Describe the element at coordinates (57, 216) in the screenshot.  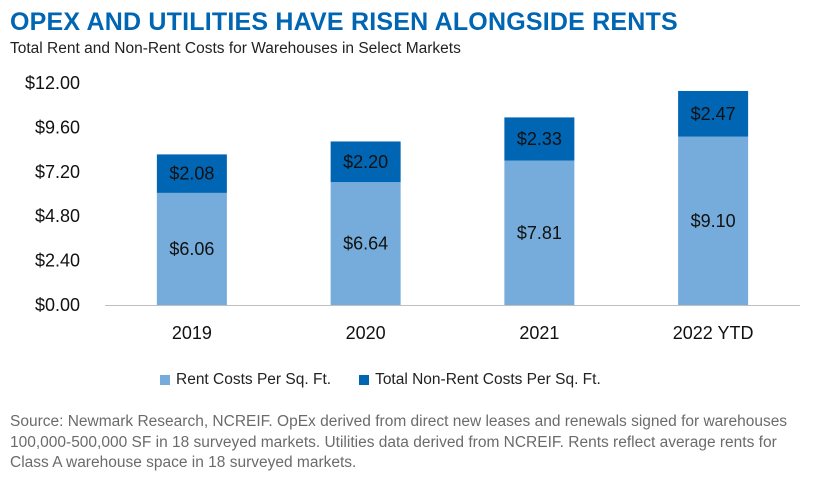
I see `y-tick-label: $4.80` at that location.